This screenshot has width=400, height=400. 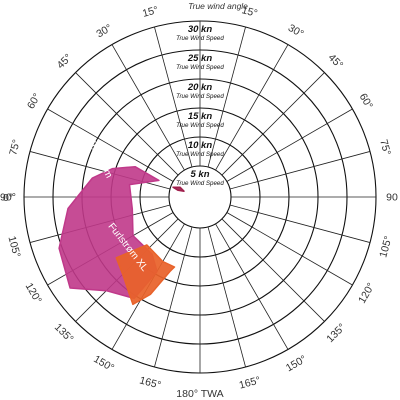 What do you see at coordinates (199, 394) in the screenshot?
I see `angle-axis-label: 180° TWA` at bounding box center [199, 394].